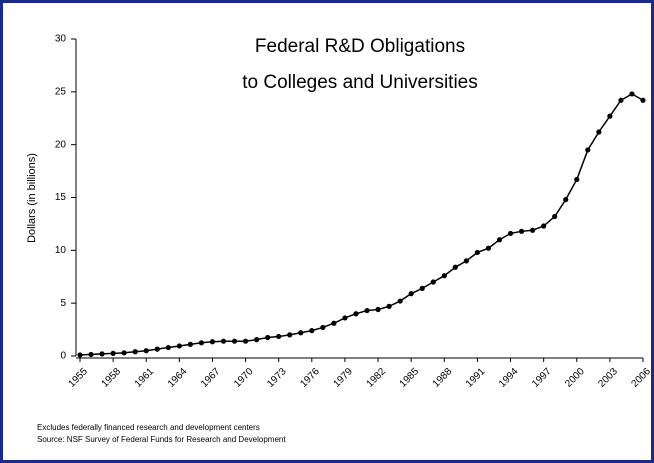  I want to click on y-tick-label: 0, so click(63, 356).